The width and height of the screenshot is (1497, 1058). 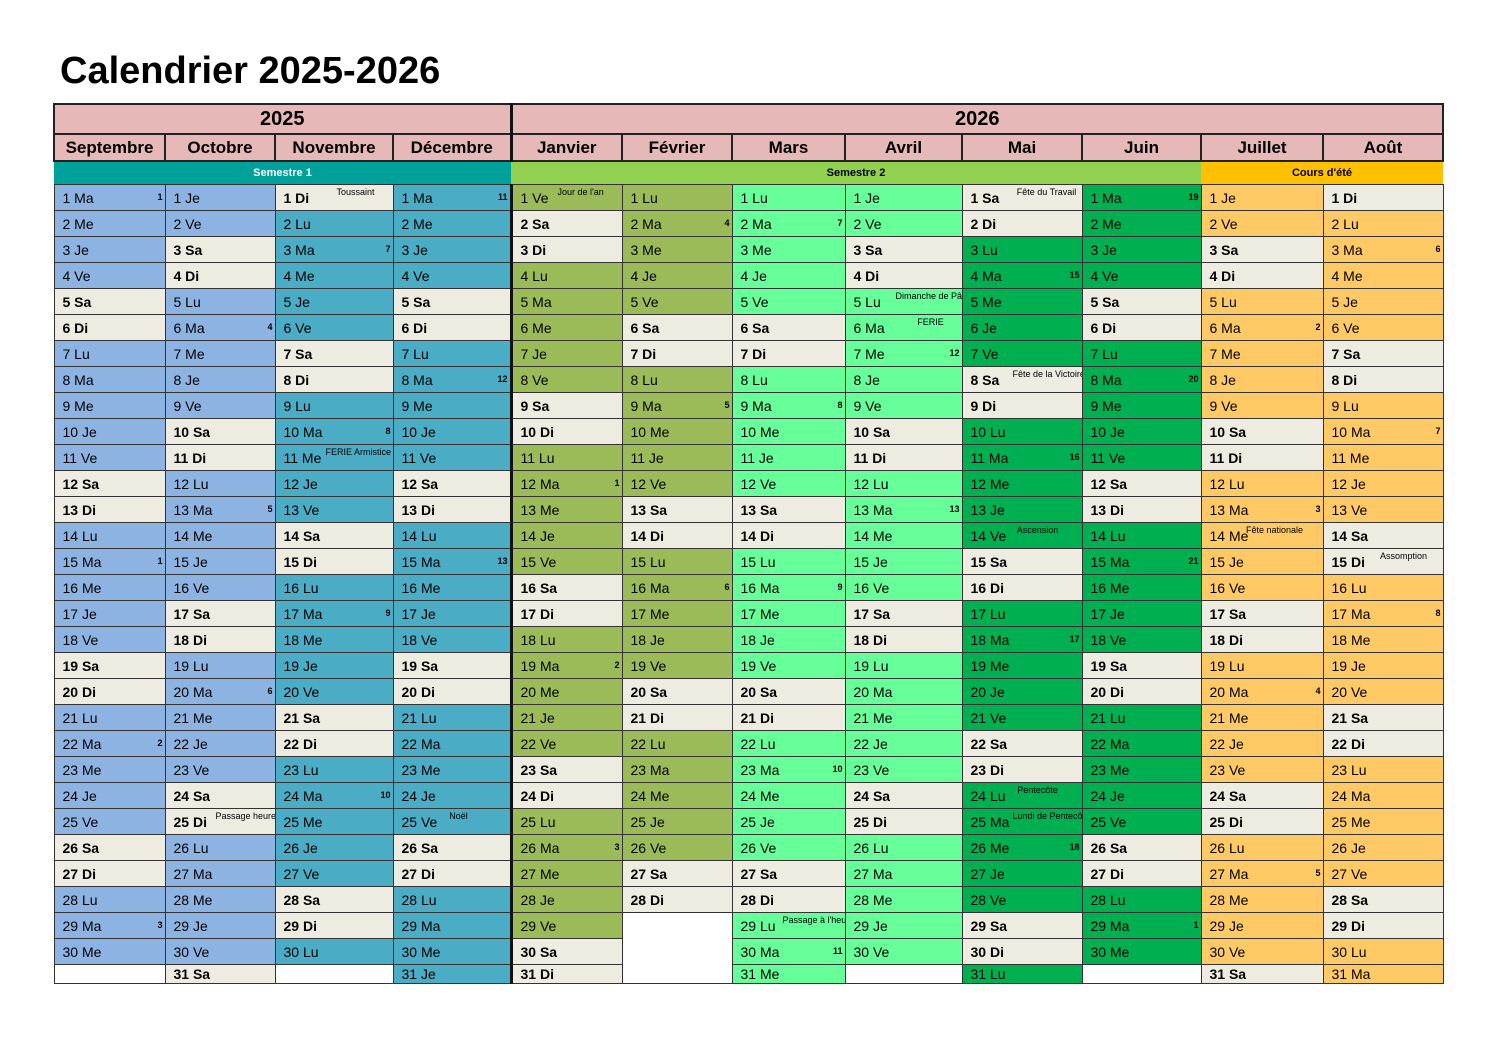 What do you see at coordinates (677, 509) in the screenshot?
I see `day-cell: 13 Sa` at bounding box center [677, 509].